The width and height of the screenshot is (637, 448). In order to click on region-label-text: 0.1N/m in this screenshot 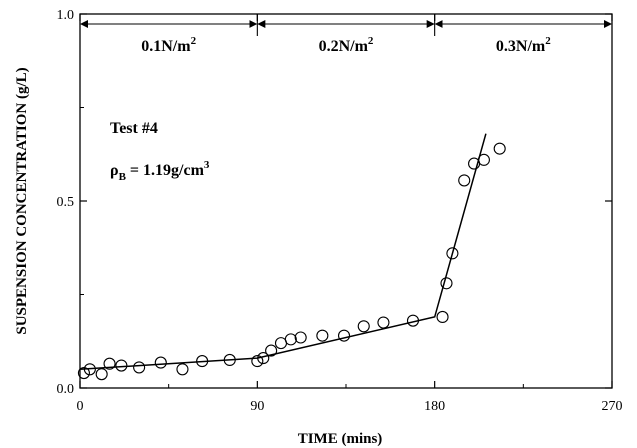, I will do `click(166, 46)`.